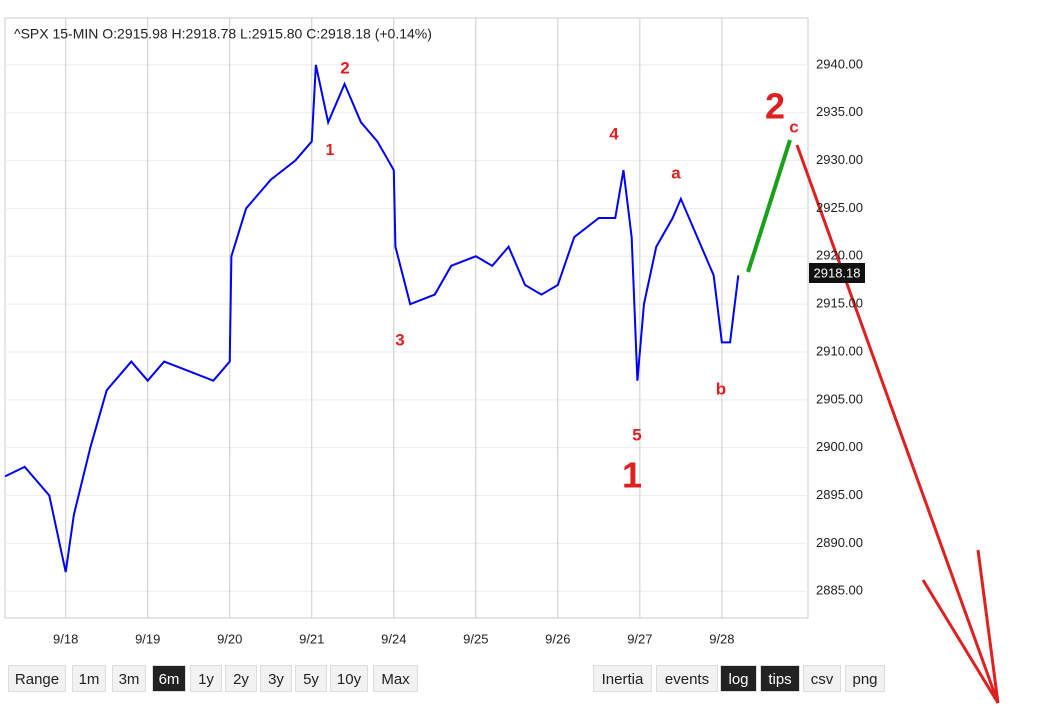  Describe the element at coordinates (129, 678) in the screenshot. I see `toolbar-button: 3m` at that location.